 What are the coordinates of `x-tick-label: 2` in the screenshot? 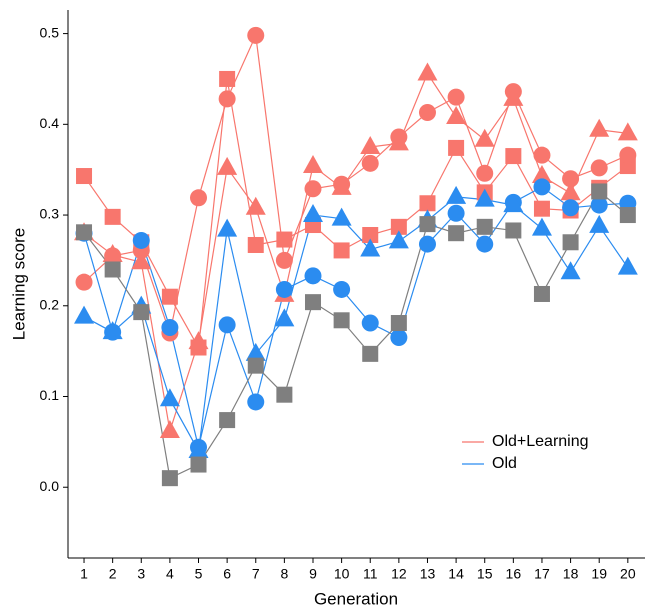 It's located at (113, 574).